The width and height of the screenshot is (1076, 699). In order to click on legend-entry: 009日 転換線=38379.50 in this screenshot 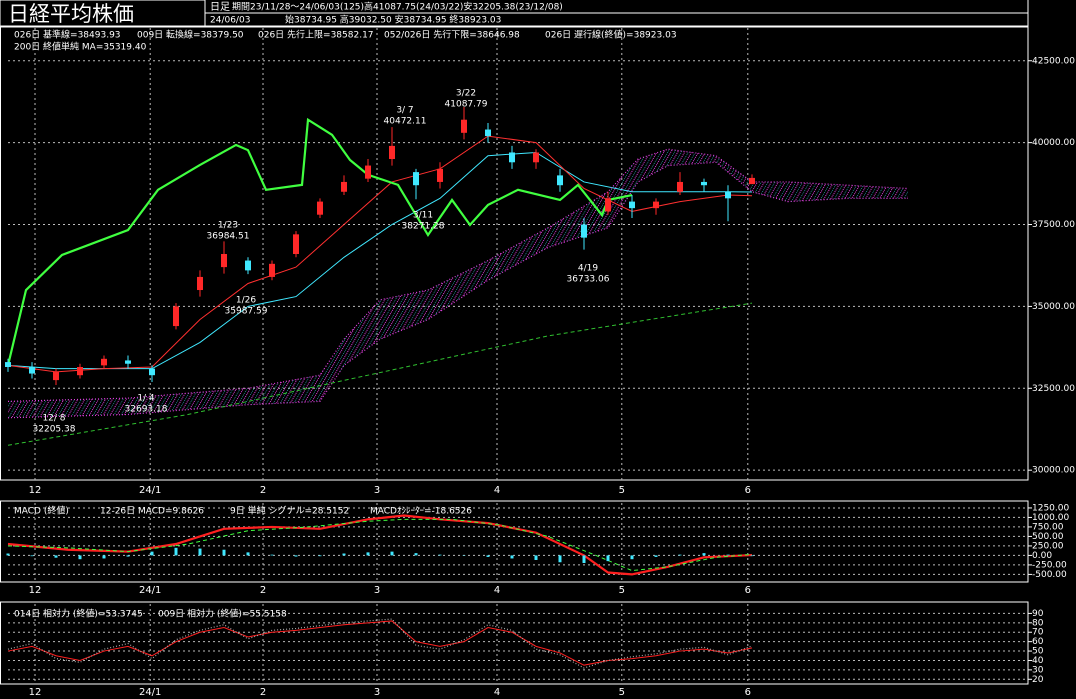, I will do `click(190, 35)`.